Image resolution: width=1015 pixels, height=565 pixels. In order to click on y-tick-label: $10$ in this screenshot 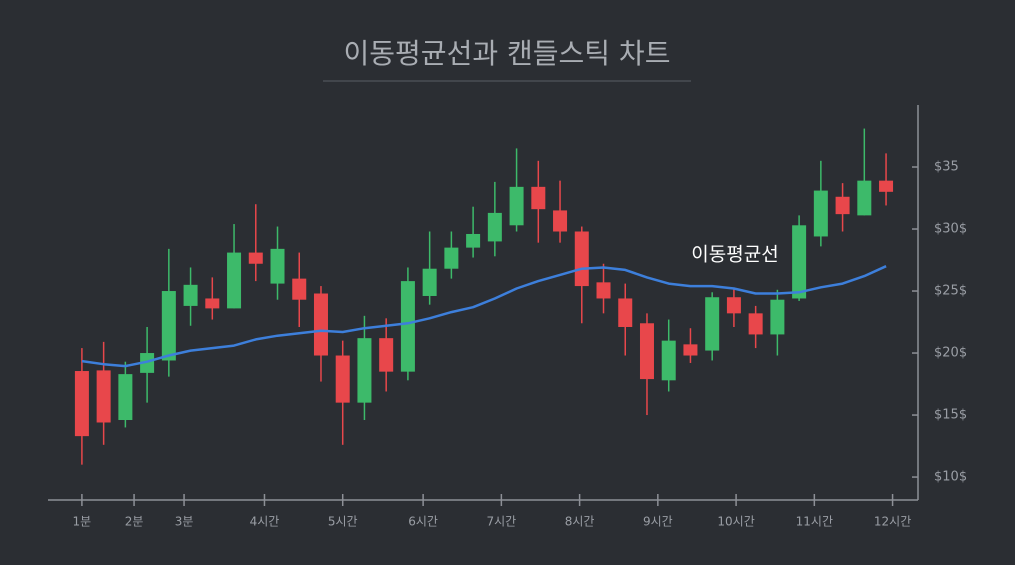, I will do `click(950, 477)`.